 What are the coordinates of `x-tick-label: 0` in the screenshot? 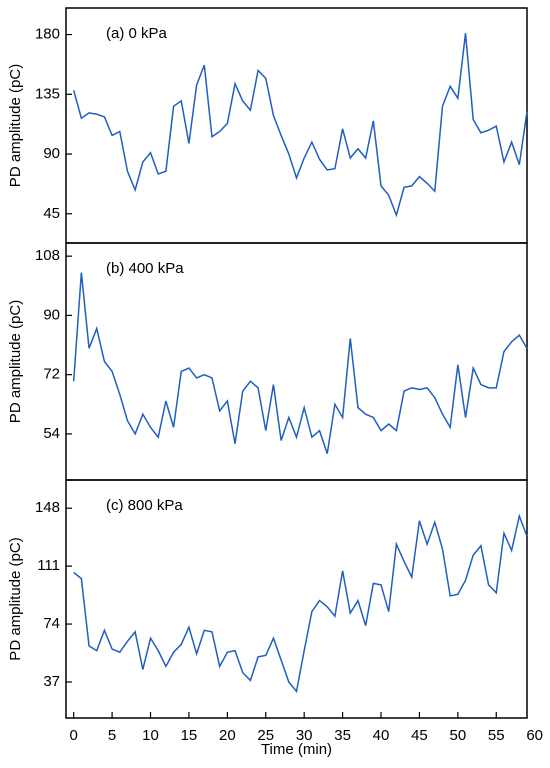 It's located at (74, 735).